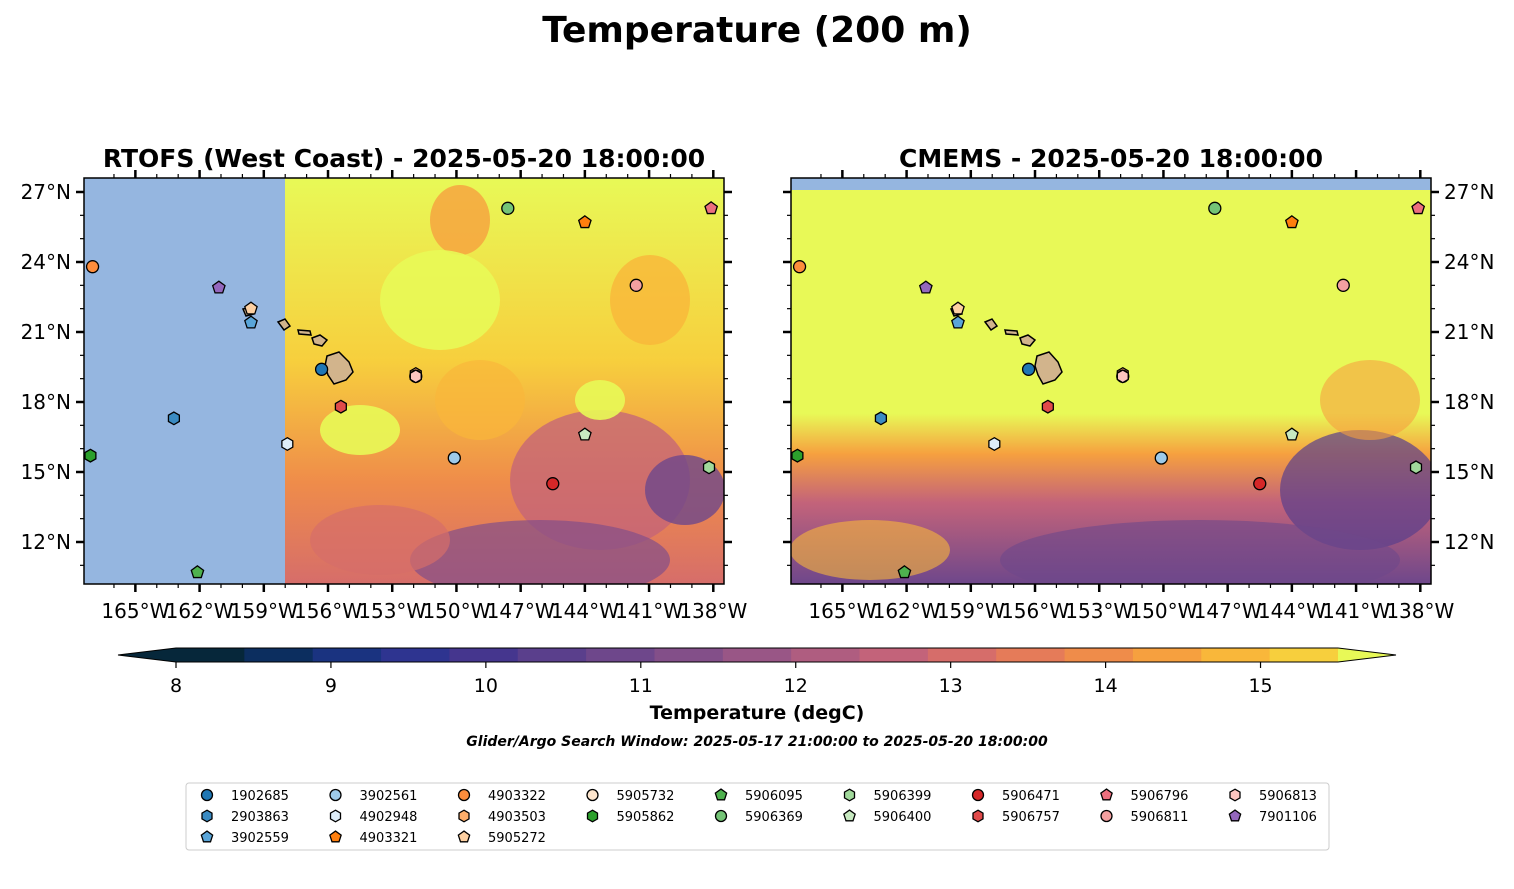 The width and height of the screenshot is (1514, 889). I want to click on colorbar-tick-label: 13, so click(951, 686).